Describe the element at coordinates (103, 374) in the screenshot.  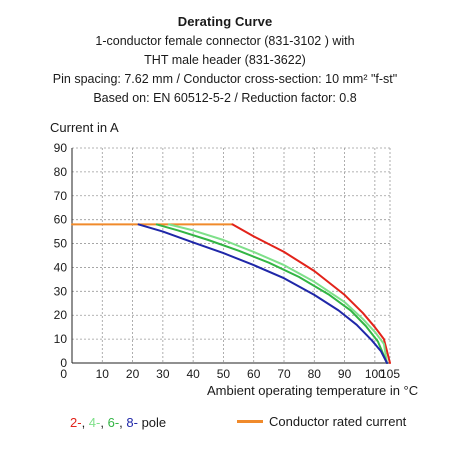
I see `x-tick-label: 10` at that location.